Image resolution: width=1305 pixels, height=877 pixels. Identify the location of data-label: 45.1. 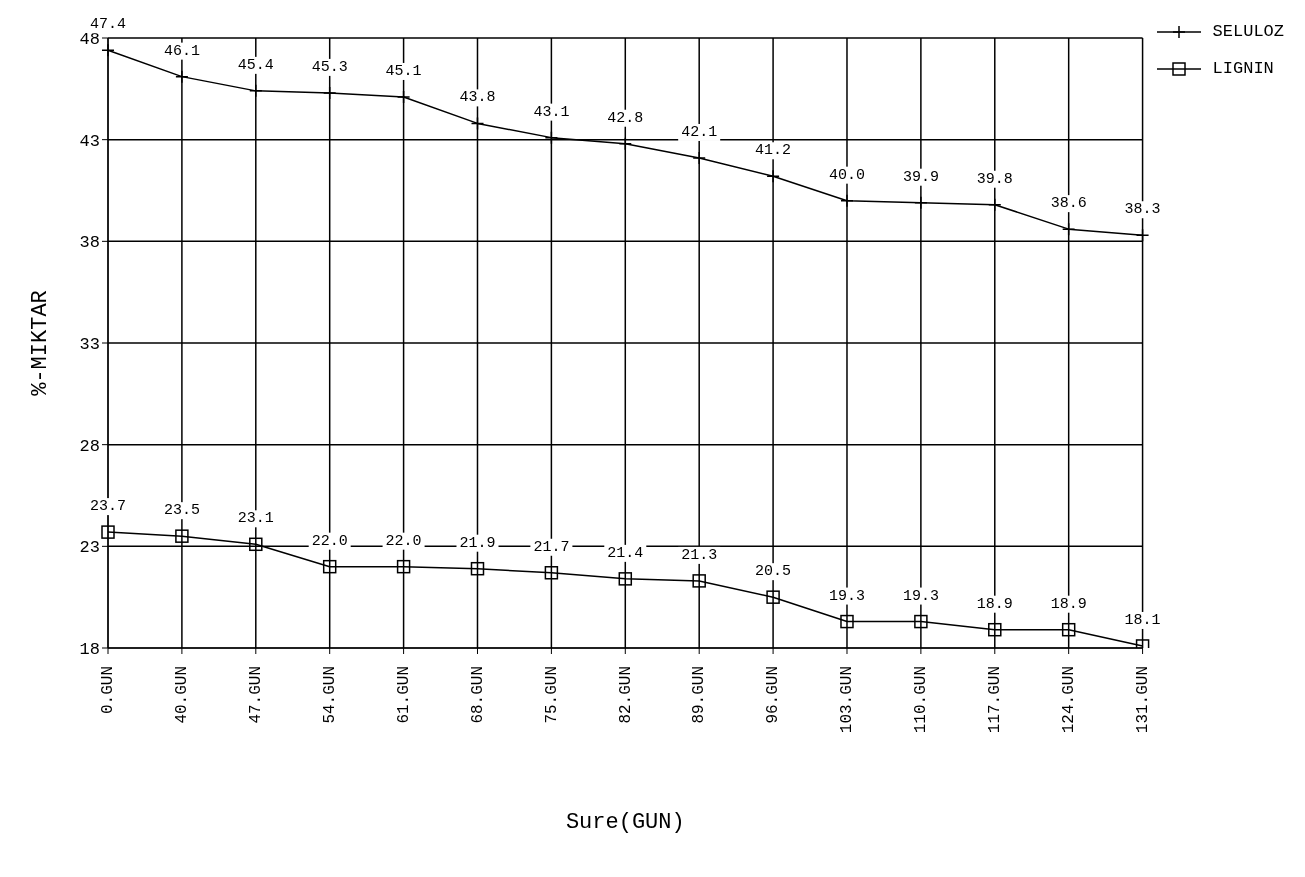
(403, 71).